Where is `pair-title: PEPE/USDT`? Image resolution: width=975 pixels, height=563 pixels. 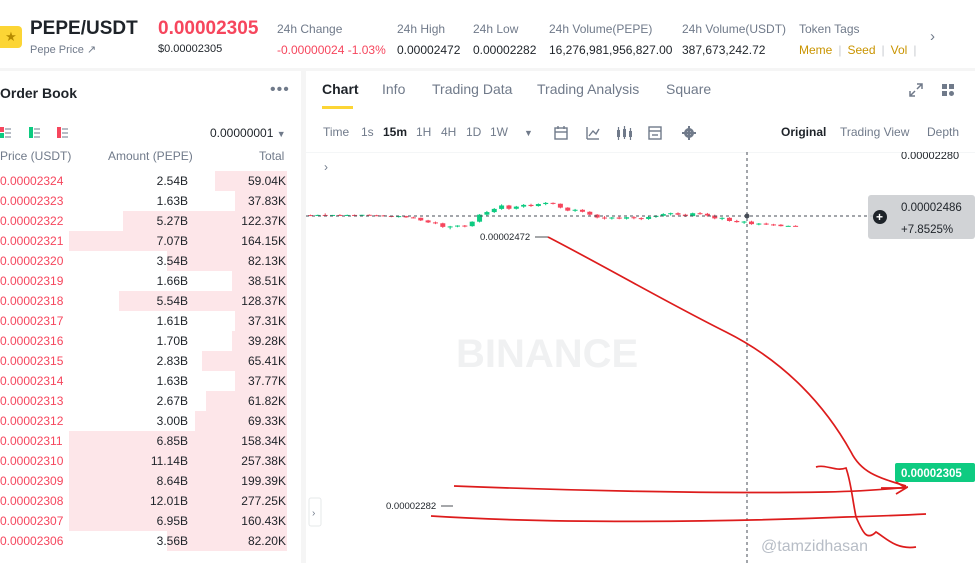 pair-title: PEPE/USDT is located at coordinates (84, 28).